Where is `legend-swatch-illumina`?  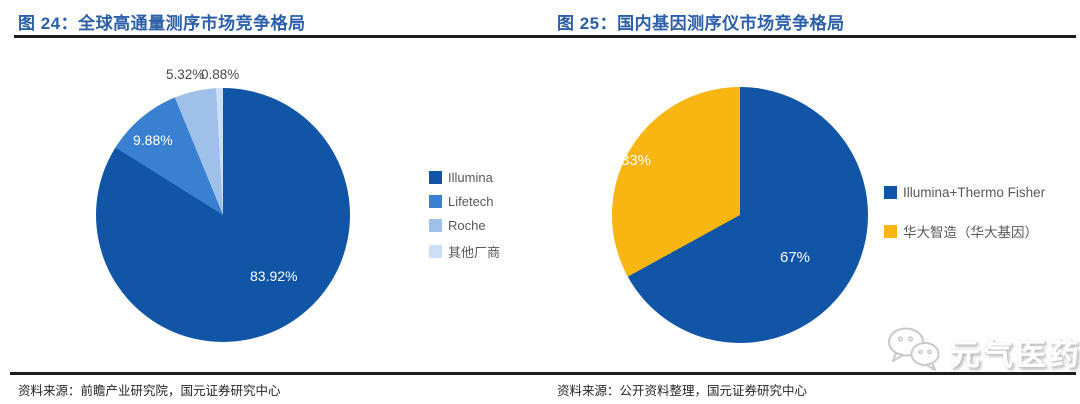
legend-swatch-illumina is located at coordinates (435, 177).